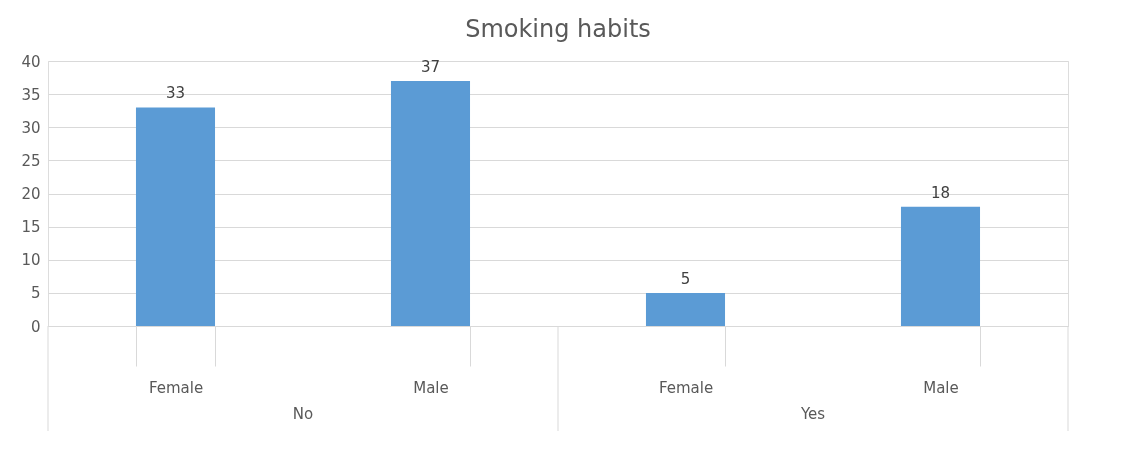  I want to click on y-tick-label: 15, so click(31, 227).